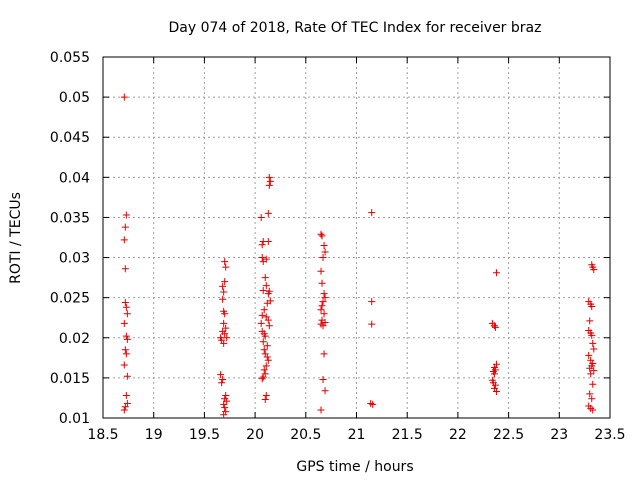 The width and height of the screenshot is (640, 484). I want to click on y-tick-label: 0.04, so click(74, 178).